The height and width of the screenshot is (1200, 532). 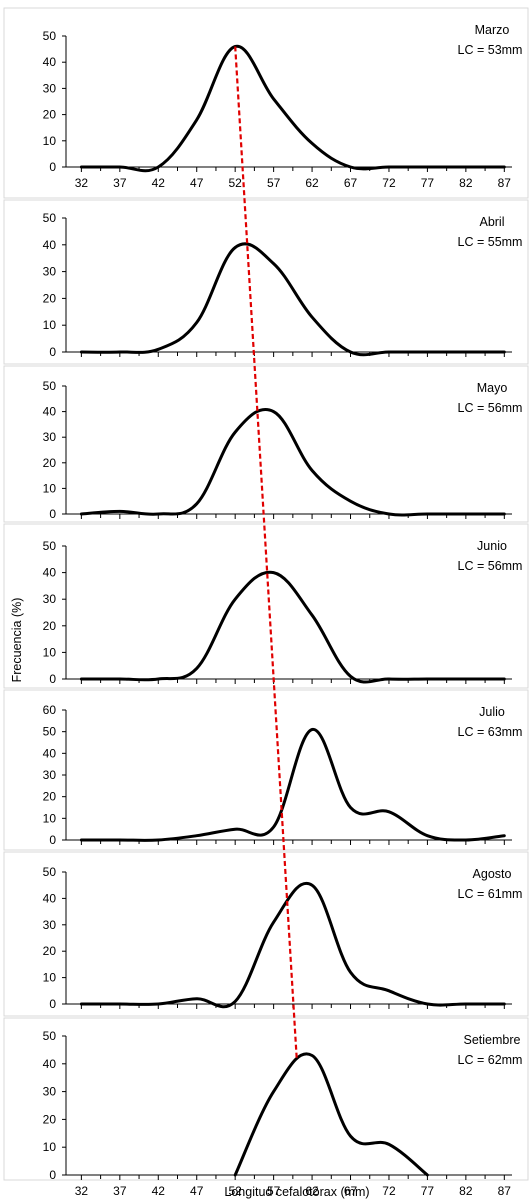 What do you see at coordinates (331, 1114) in the screenshot?
I see `series-line-setiembre` at bounding box center [331, 1114].